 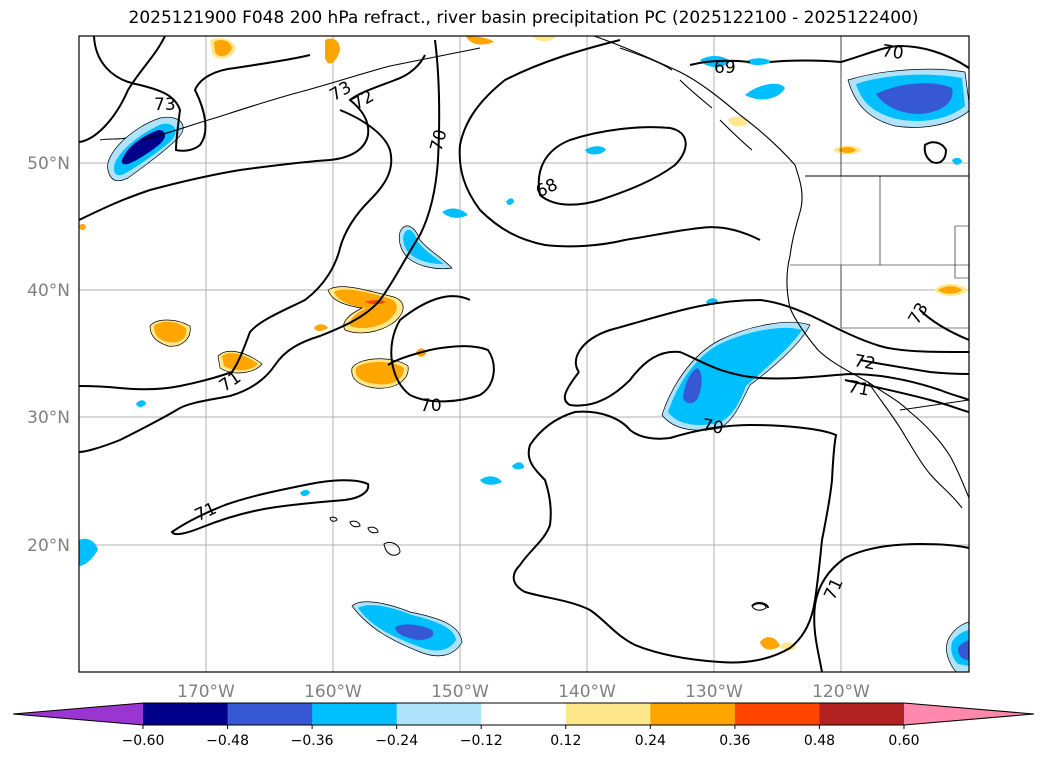 What do you see at coordinates (841, 692) in the screenshot?
I see `lon-label: 120°W` at bounding box center [841, 692].